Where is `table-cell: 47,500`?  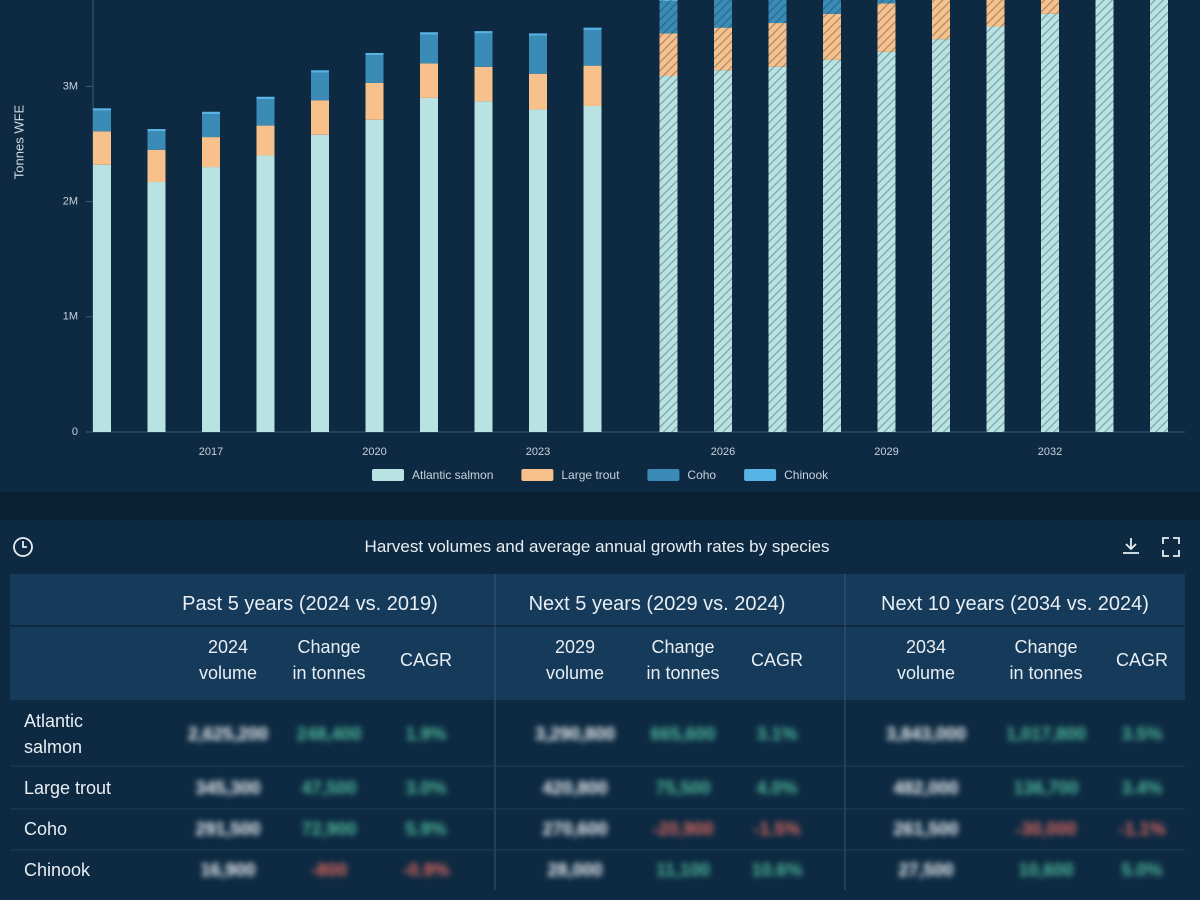
table-cell: 47,500 is located at coordinates (329, 788).